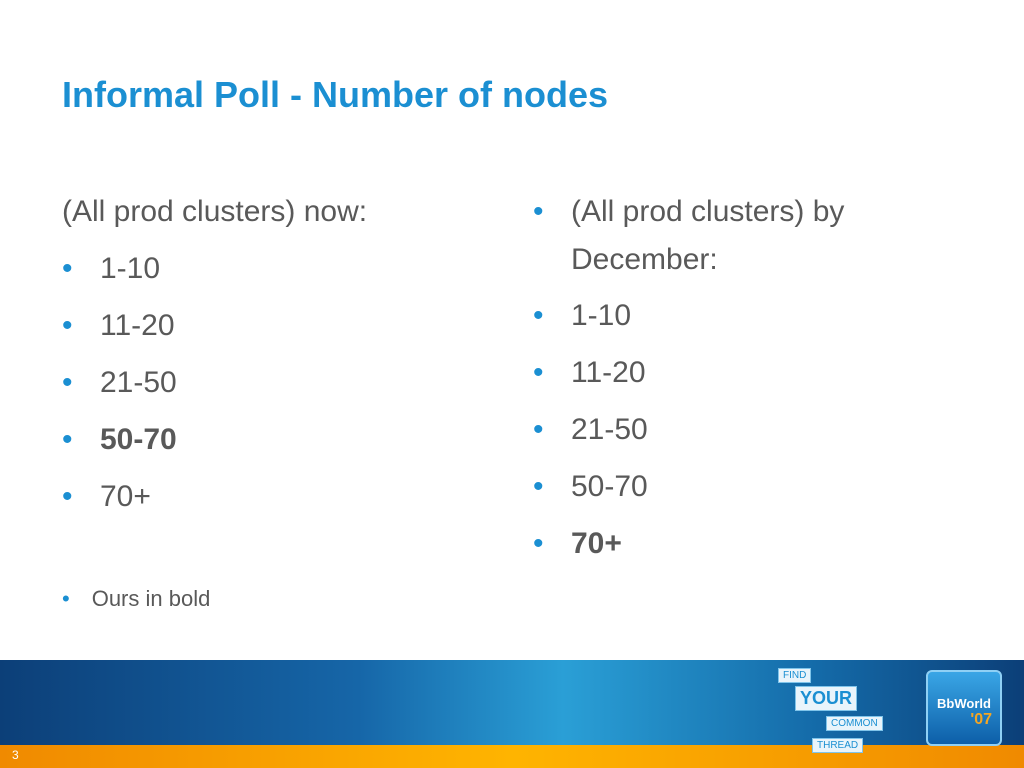 Image resolution: width=1024 pixels, height=768 pixels. I want to click on note-row: • Ours in bold, so click(136, 599).